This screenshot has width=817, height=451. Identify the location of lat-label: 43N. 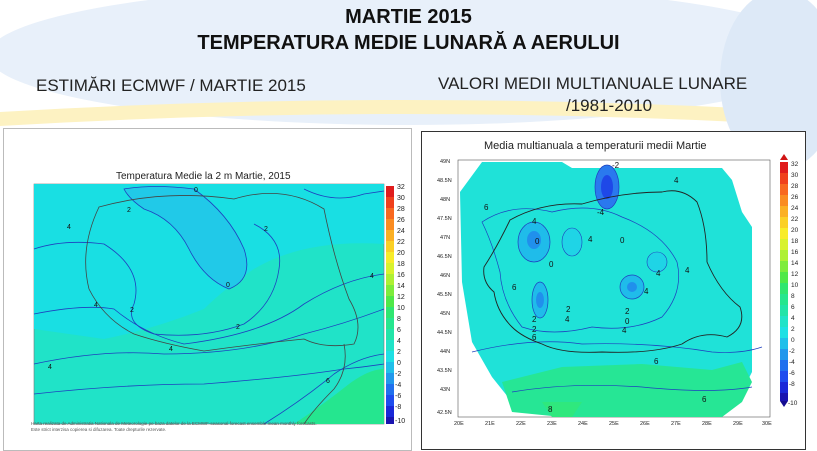
(445, 390).